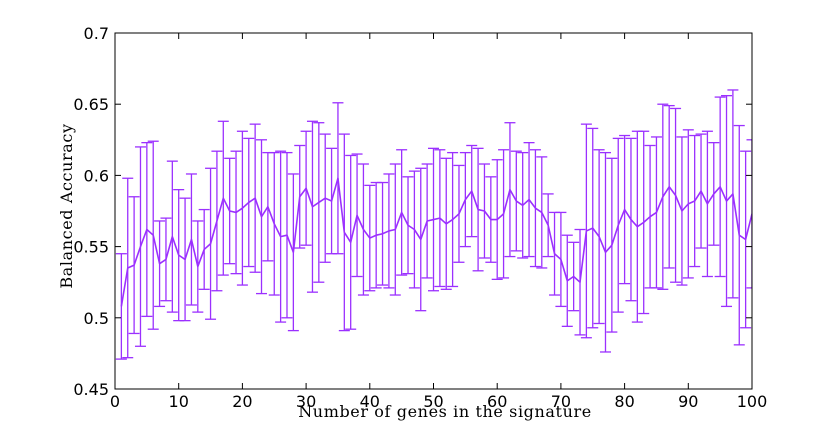 Image resolution: width=830 pixels, height=437 pixels. I want to click on x-tick-label: 100, so click(752, 401).